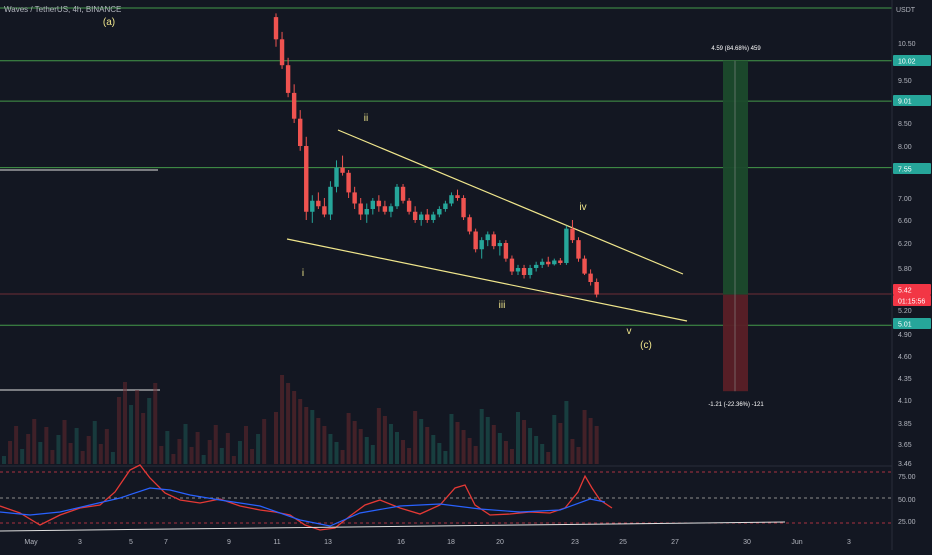 The image size is (932, 555). I want to click on wave-label: ii, so click(366, 118).